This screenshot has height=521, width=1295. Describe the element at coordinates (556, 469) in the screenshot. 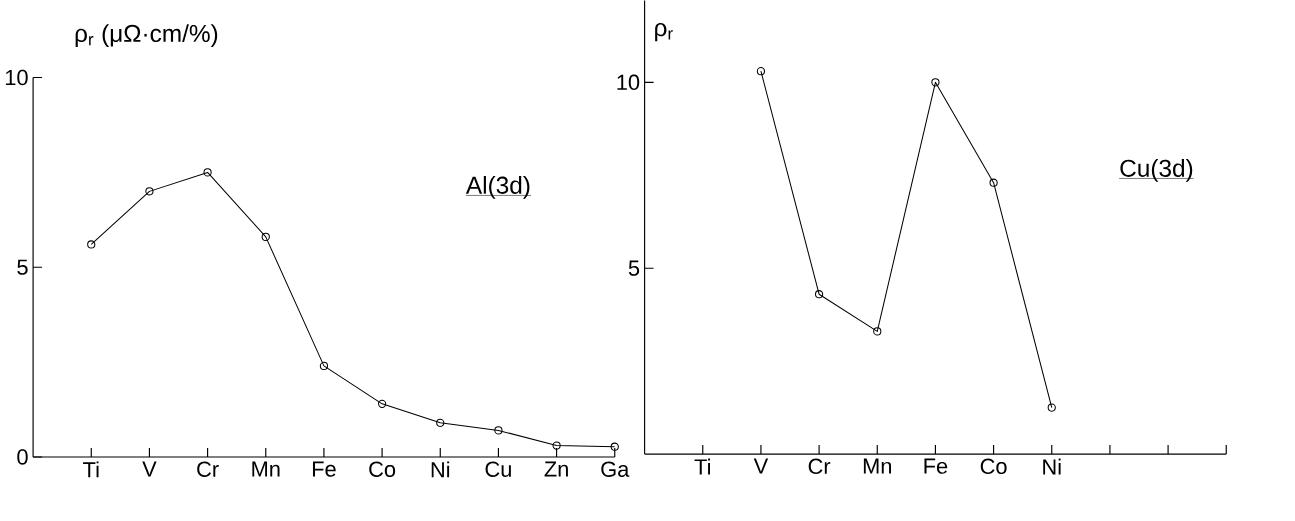

I see `x-tick-label: Zn` at that location.